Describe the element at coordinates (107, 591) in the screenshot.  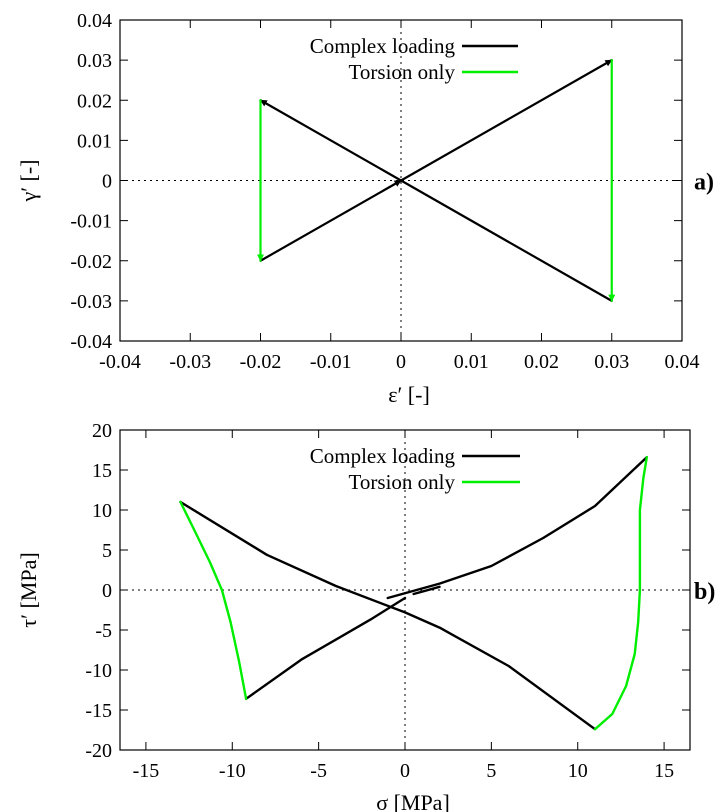
I see `chart-1-ytick-label: 0` at that location.